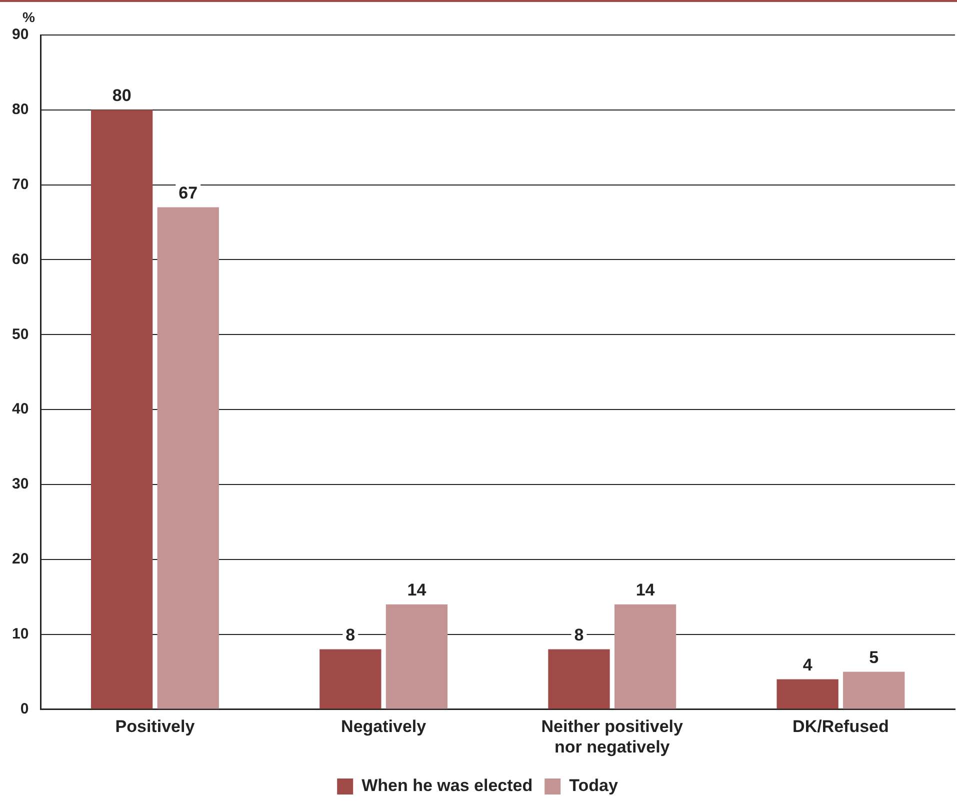  Describe the element at coordinates (384, 726) in the screenshot. I see `x-tick-label: Negatively` at that location.